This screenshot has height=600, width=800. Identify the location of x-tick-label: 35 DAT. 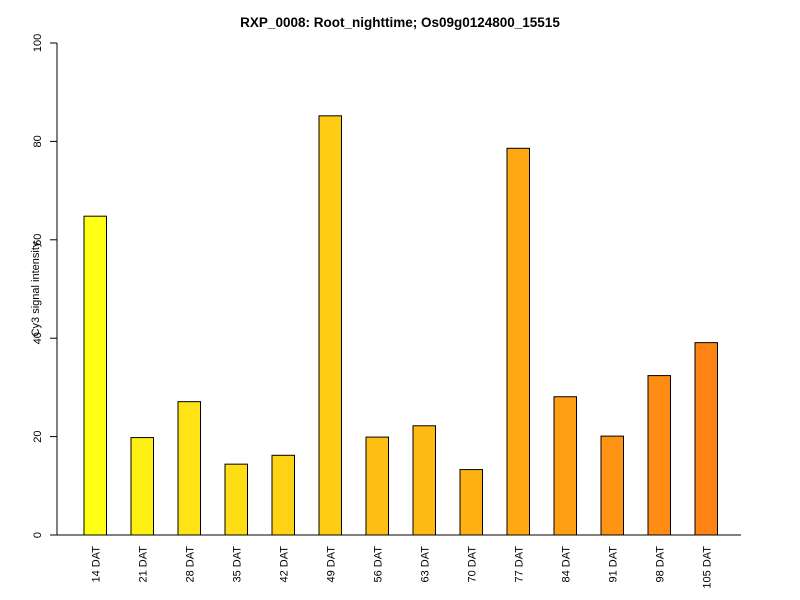
(237, 564).